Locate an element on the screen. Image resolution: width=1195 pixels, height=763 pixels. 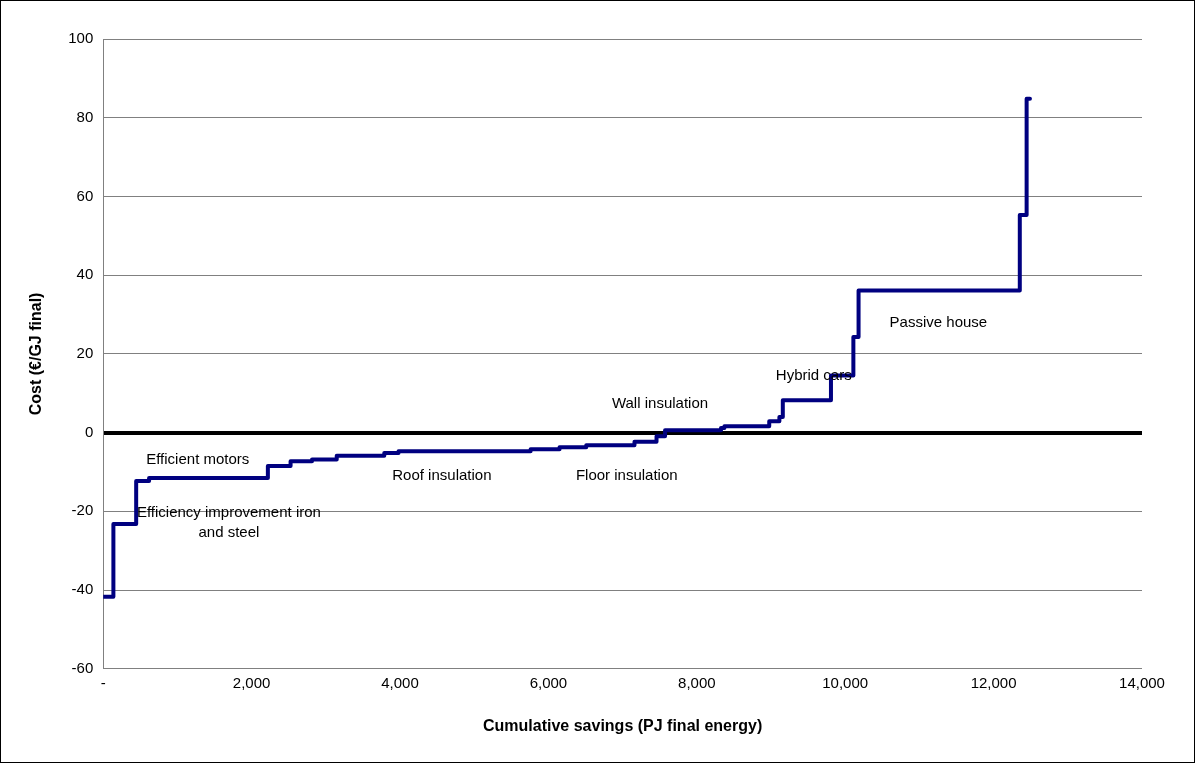
y-tick-label: 100 is located at coordinates (81, 38).